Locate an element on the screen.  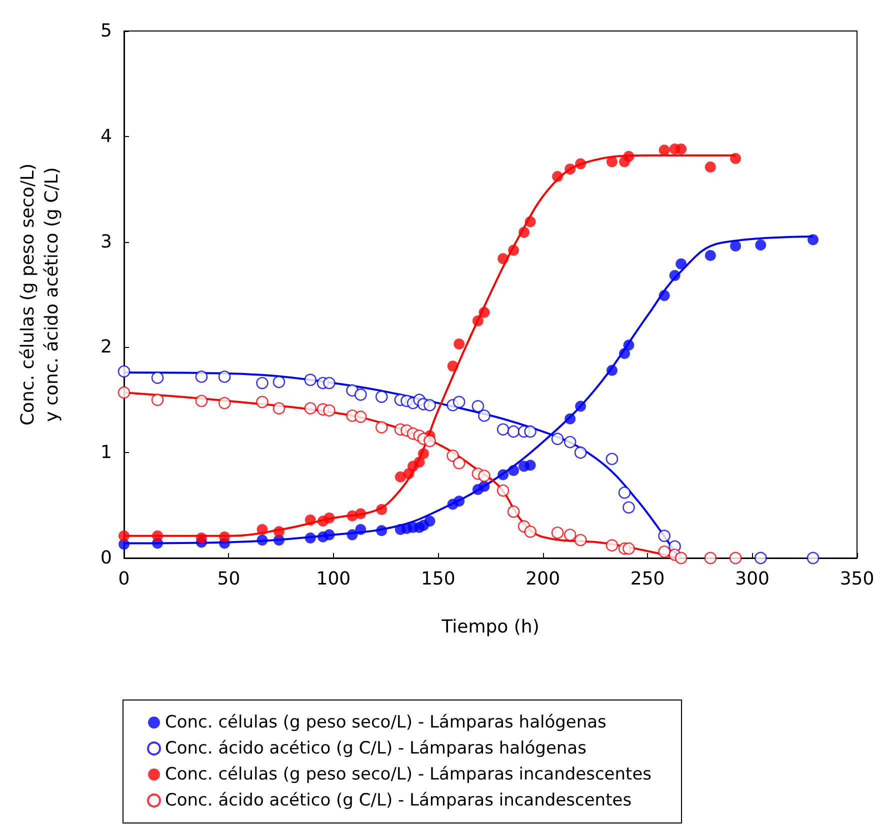
legend-label: Conc. ácido acético (g C/L) - Lámparas incandescentes is located at coordinates (398, 800).